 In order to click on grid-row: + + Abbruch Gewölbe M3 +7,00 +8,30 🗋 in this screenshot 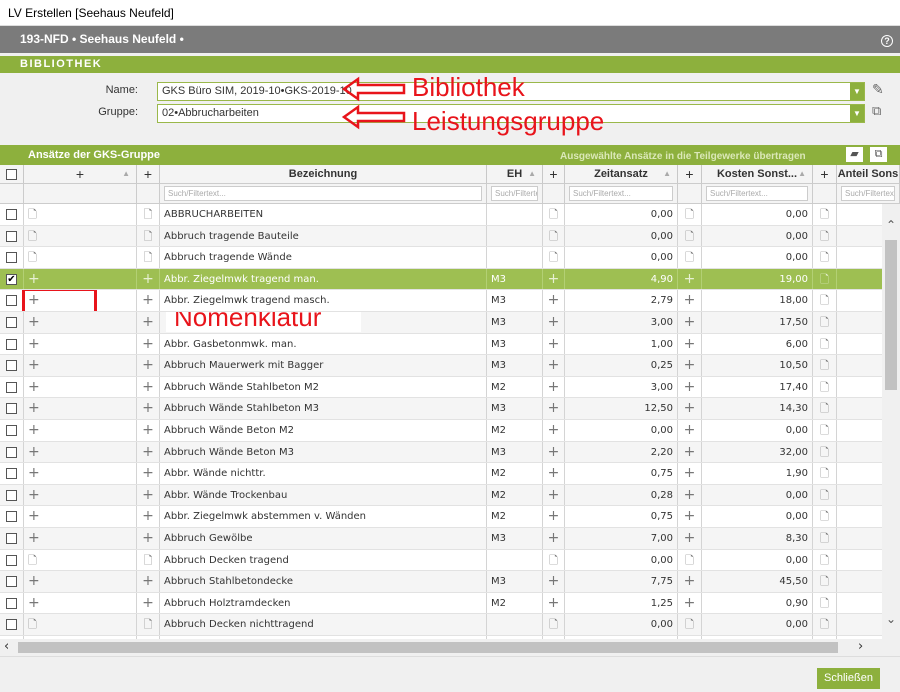, I will do `click(441, 539)`.